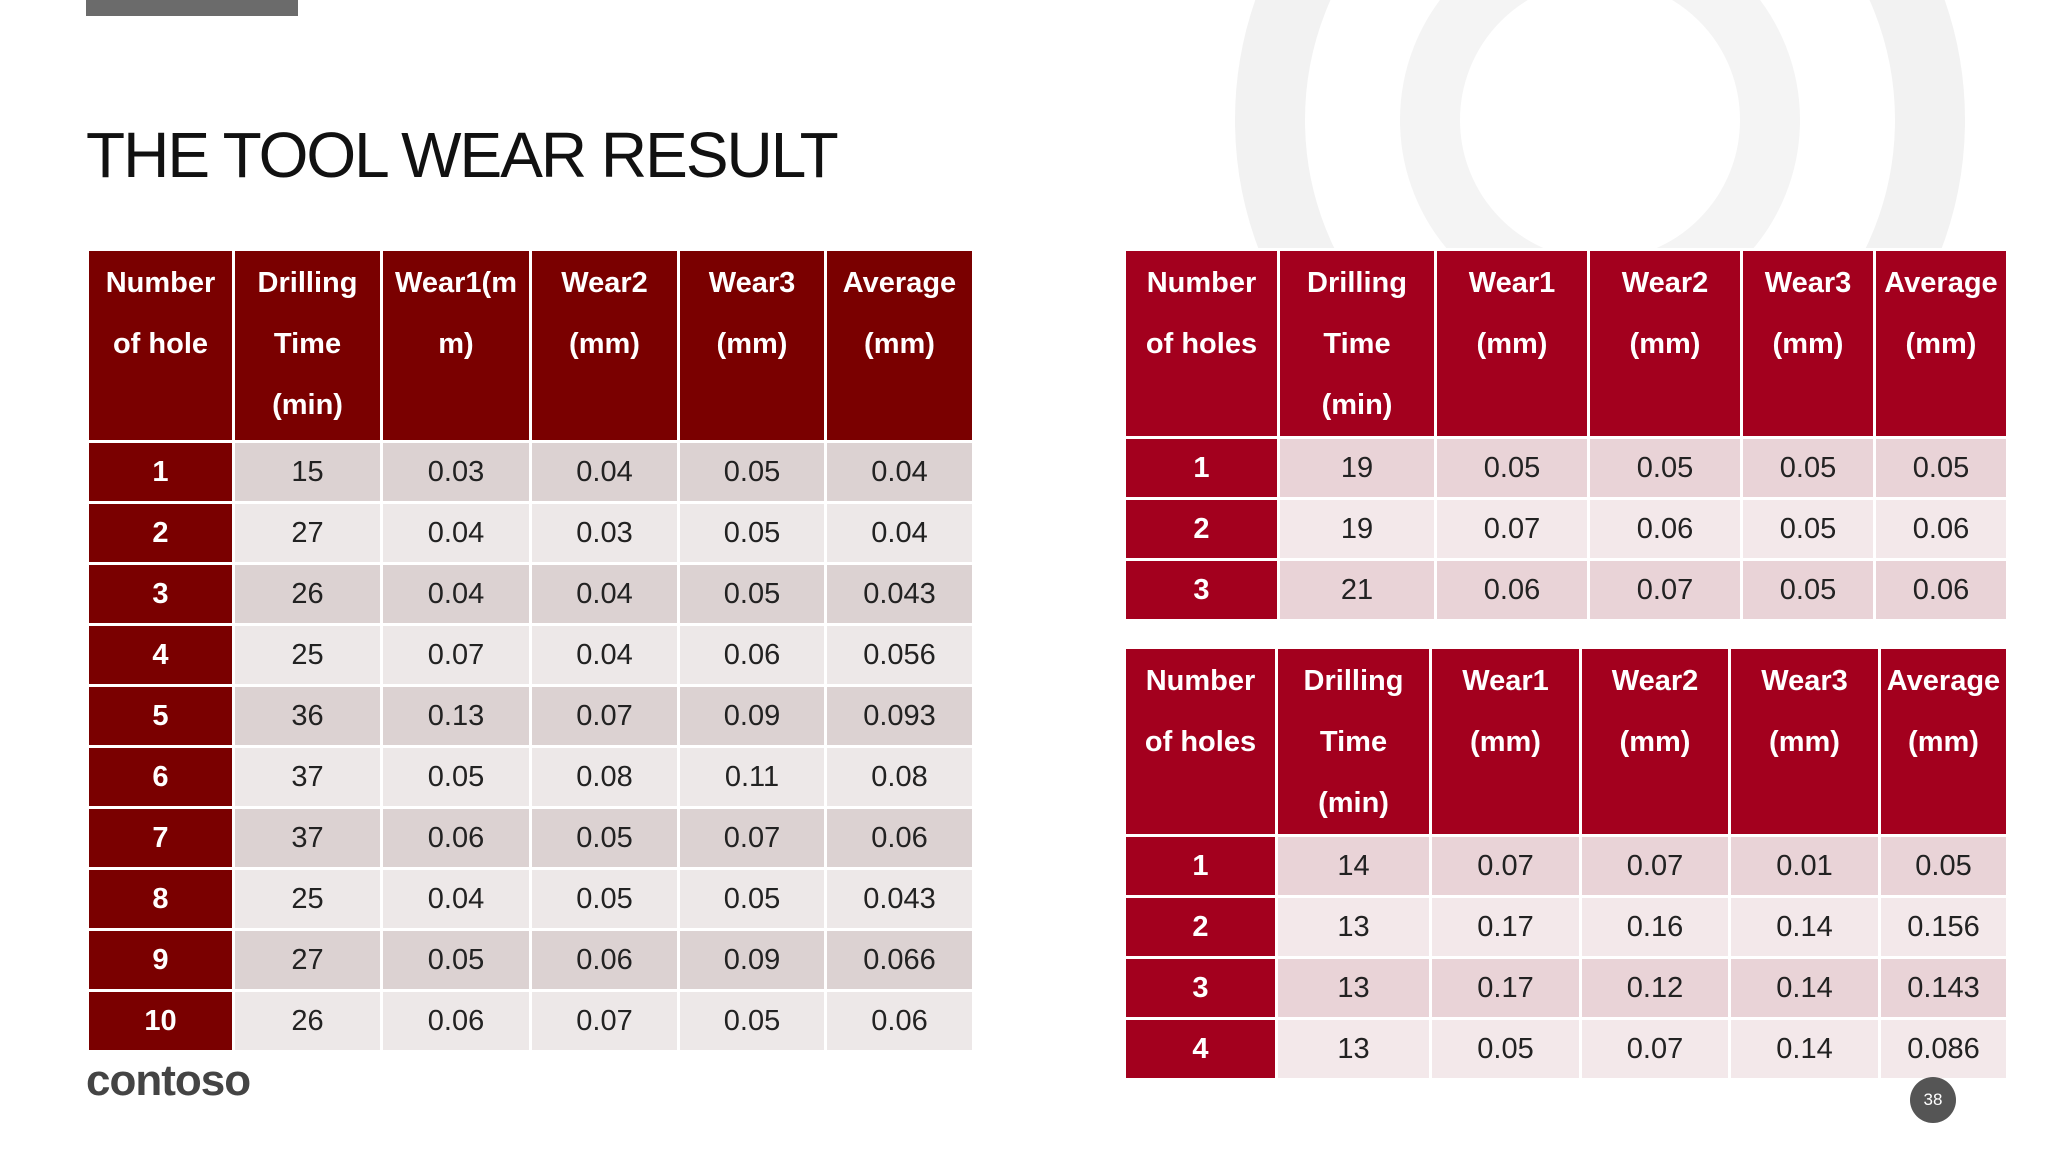  What do you see at coordinates (160, 655) in the screenshot?
I see `row-header: 4` at bounding box center [160, 655].